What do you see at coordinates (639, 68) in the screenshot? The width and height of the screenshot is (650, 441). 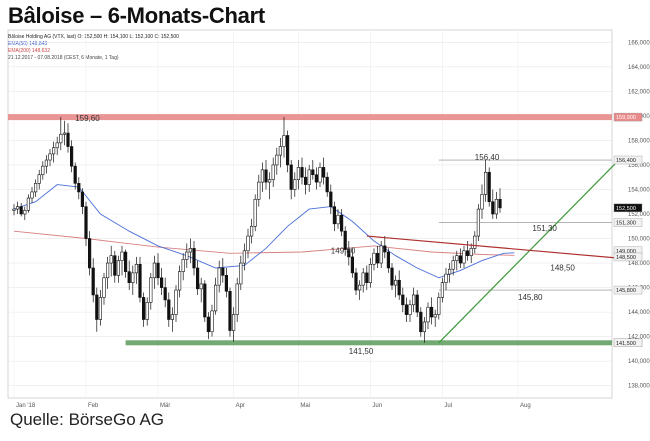 I see `y-tick-label: 164,000` at bounding box center [639, 68].